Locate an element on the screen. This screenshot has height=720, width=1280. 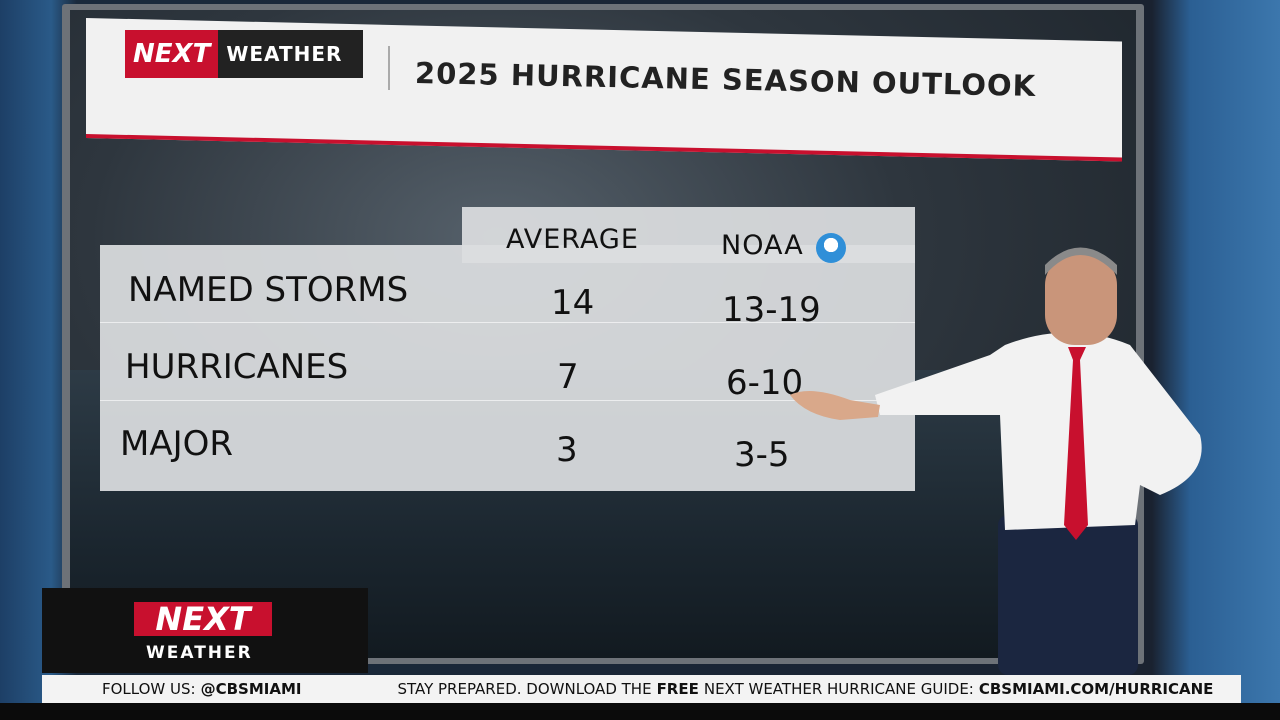
hand is located at coordinates (835, 405).